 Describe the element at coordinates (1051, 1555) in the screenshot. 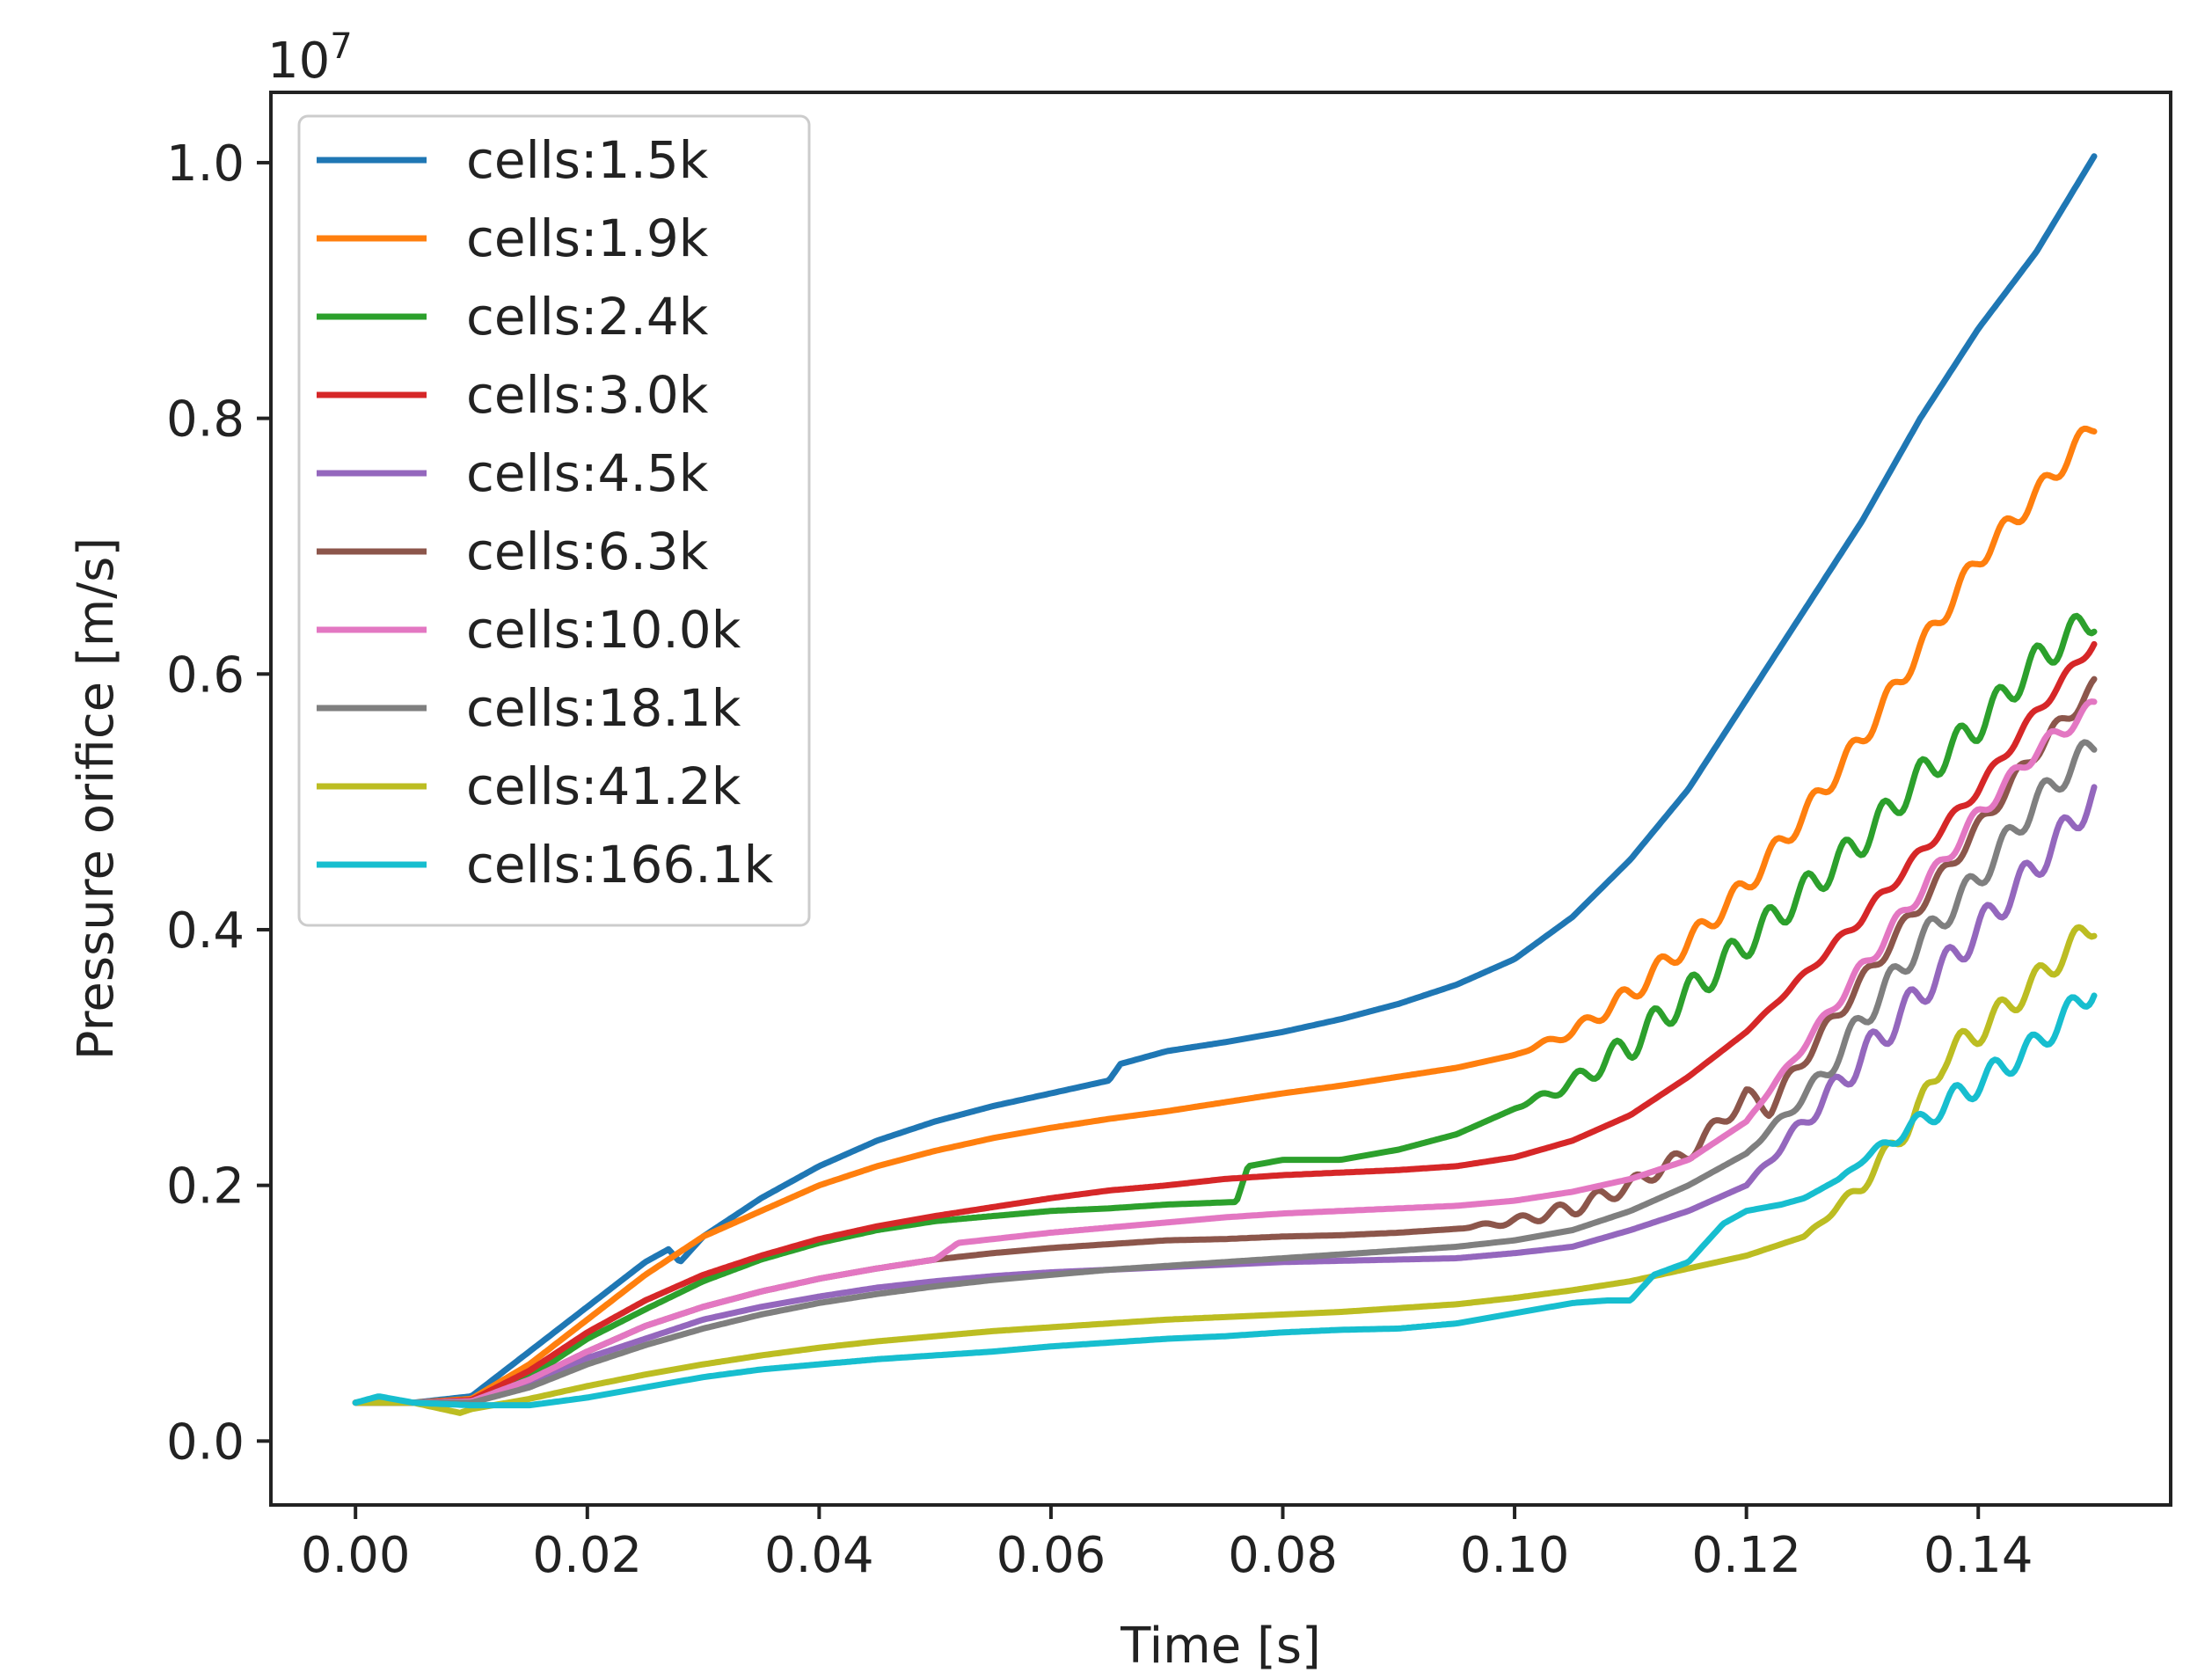

I see `x-tick-label: 0.06` at that location.